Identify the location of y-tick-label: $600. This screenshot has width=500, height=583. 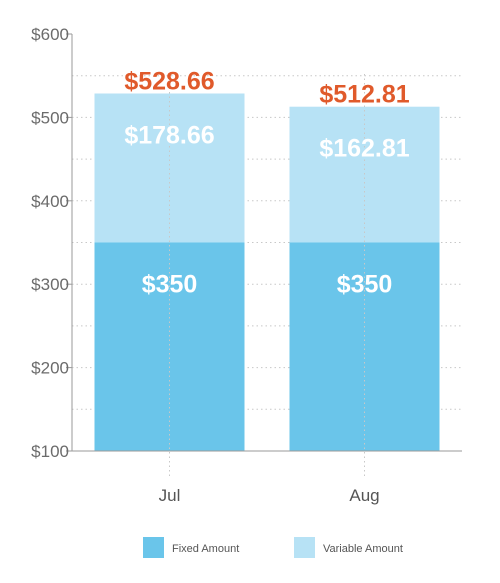
(50, 34).